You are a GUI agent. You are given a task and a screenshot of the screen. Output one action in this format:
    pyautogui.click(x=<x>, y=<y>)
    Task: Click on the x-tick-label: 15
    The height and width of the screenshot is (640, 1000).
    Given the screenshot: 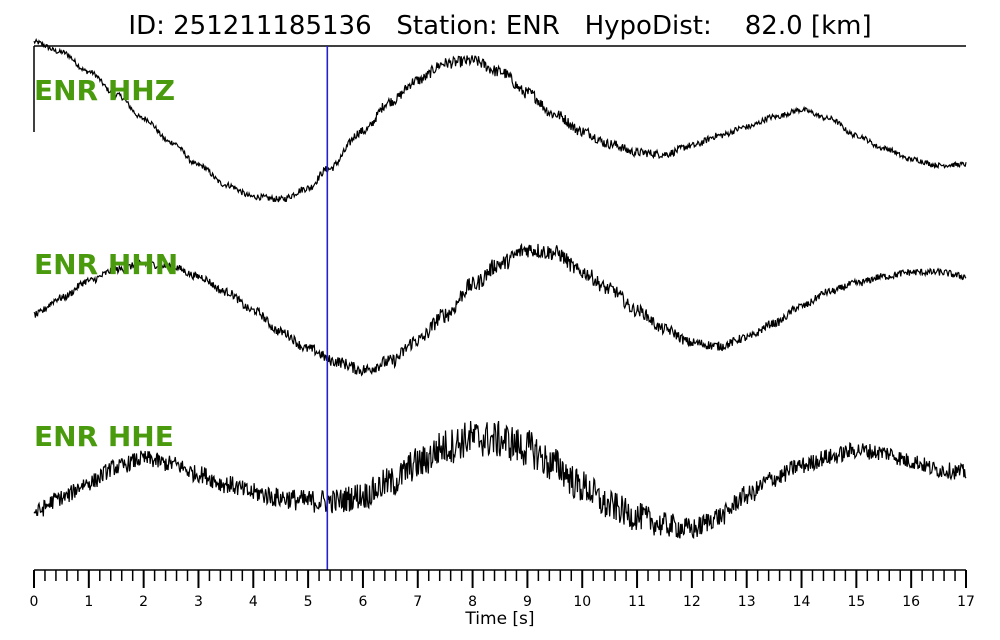 What is the action you would take?
    pyautogui.click(x=856, y=602)
    